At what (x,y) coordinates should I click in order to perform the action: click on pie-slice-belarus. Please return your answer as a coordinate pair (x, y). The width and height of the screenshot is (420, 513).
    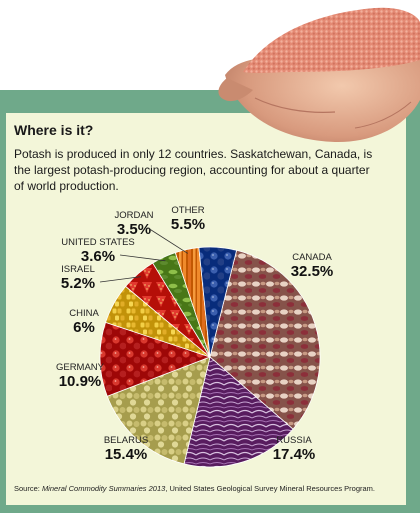
    Looking at the image, I should click on (158, 410).